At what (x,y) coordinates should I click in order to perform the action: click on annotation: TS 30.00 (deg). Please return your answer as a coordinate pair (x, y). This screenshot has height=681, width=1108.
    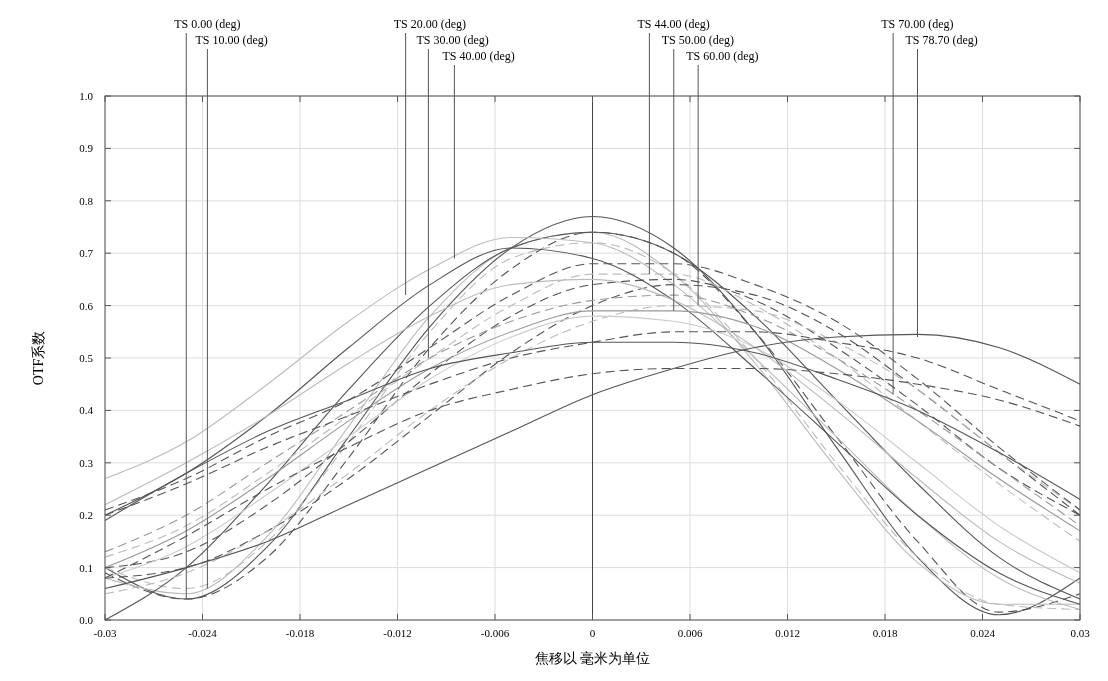
    Looking at the image, I should click on (452, 40).